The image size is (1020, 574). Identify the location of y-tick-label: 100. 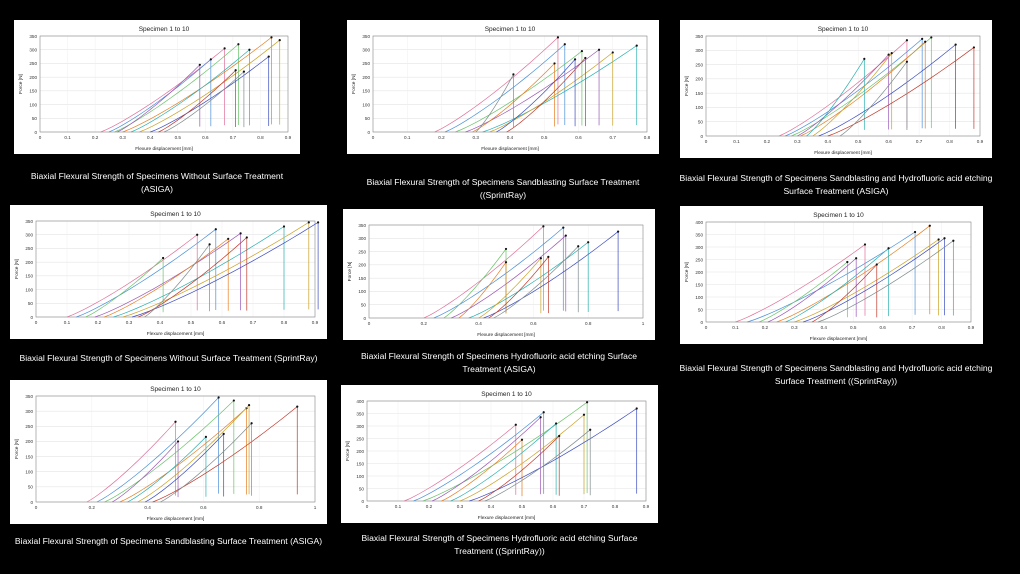
(33, 104).